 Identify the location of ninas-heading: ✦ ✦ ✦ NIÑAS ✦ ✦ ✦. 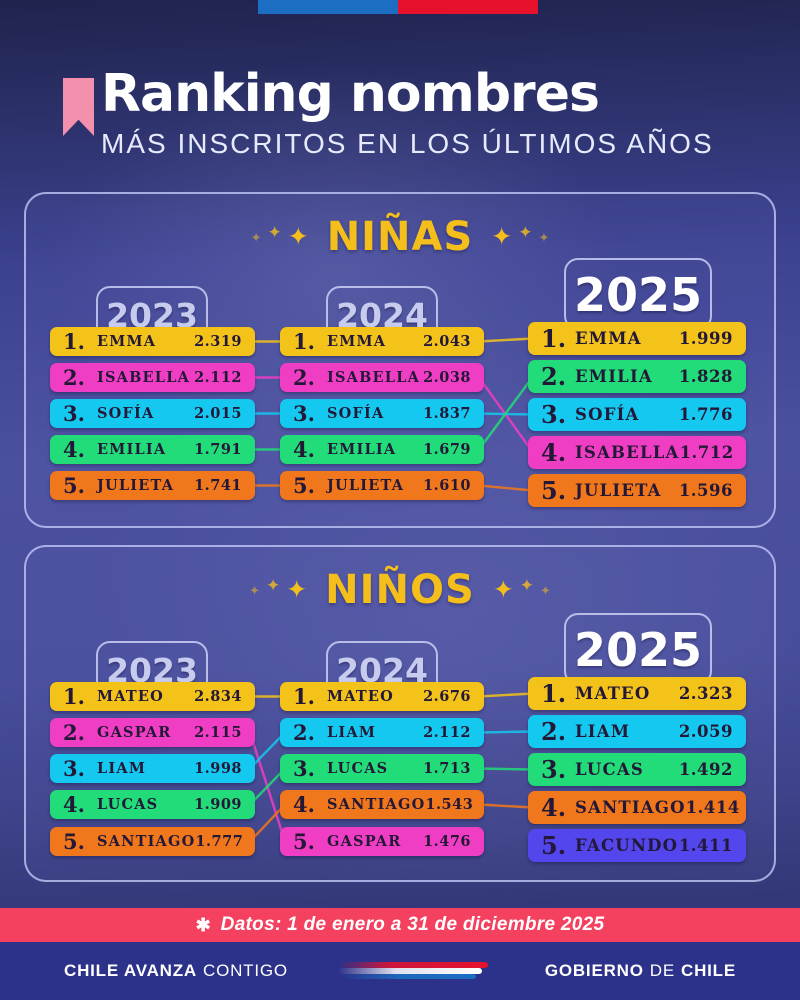
(400, 237).